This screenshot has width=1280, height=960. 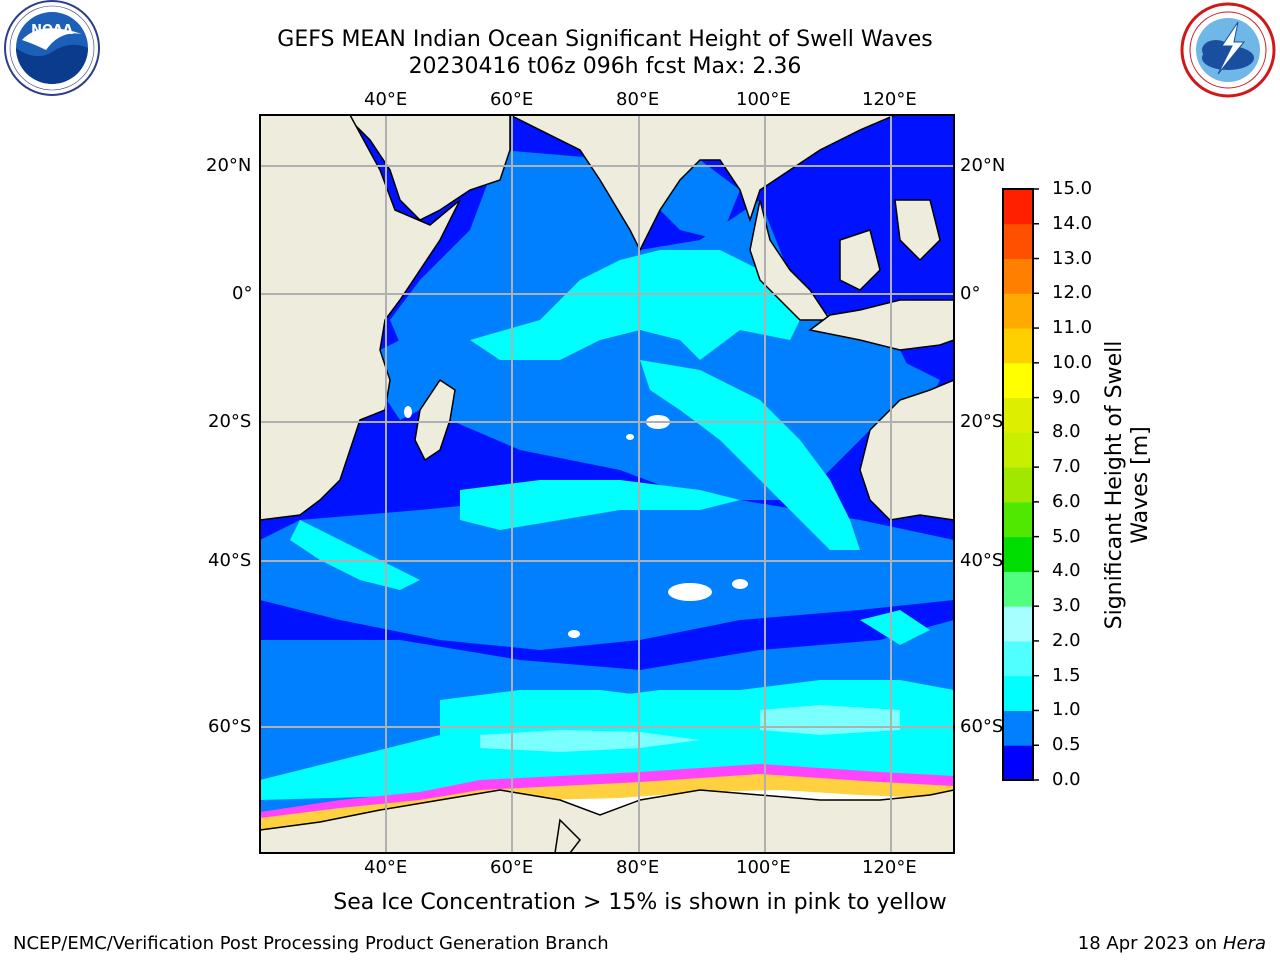 I want to click on lon-label-top: 40°E, so click(x=386, y=99).